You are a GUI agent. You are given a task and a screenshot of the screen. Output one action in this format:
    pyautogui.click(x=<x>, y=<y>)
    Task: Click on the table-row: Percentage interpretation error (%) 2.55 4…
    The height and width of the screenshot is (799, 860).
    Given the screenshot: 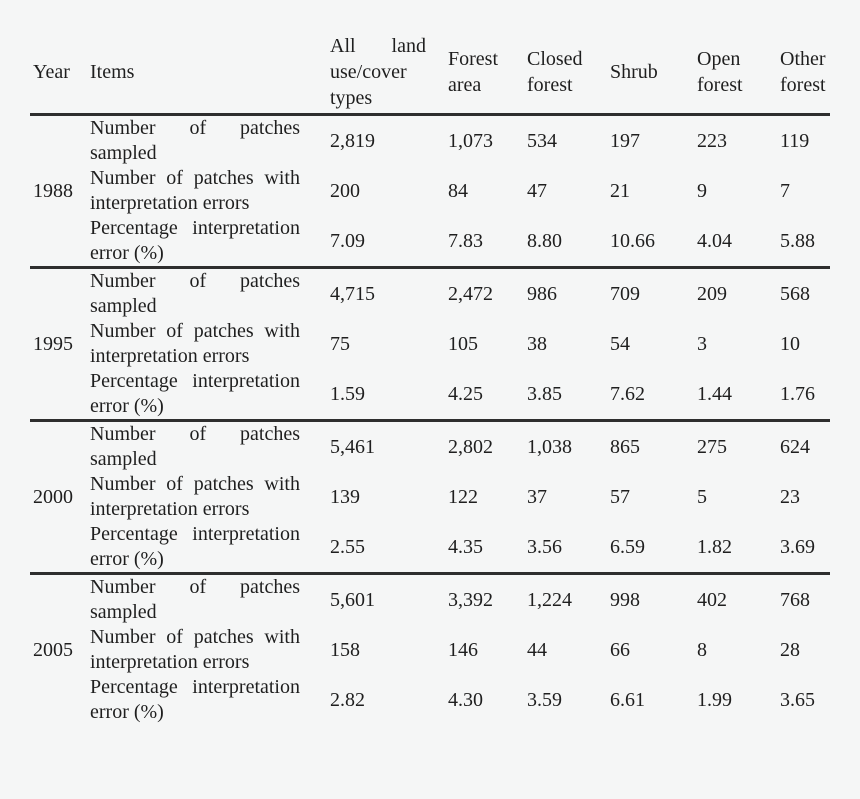 What is the action you would take?
    pyautogui.click(x=430, y=548)
    